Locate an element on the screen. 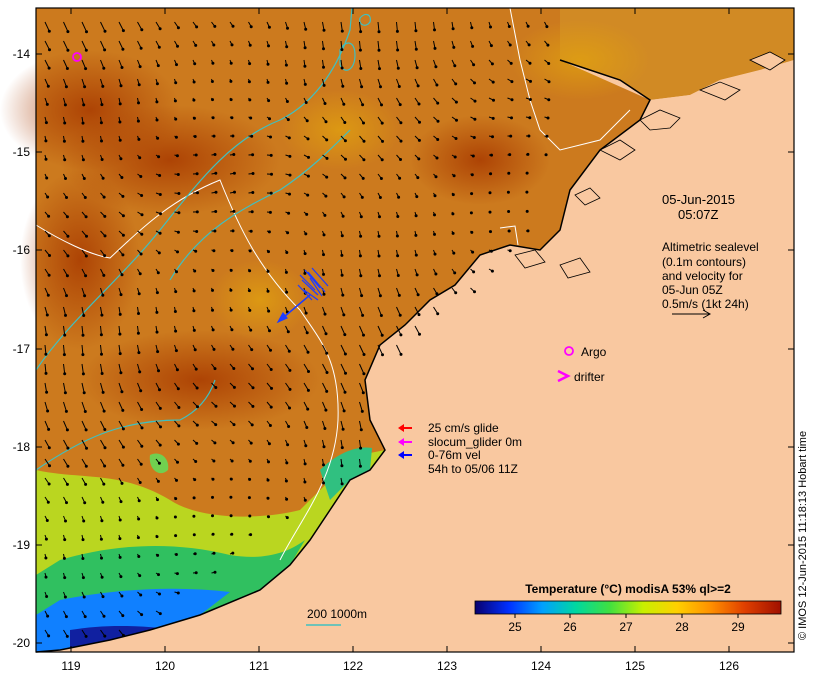  argo-float-marker is located at coordinates (77, 57).